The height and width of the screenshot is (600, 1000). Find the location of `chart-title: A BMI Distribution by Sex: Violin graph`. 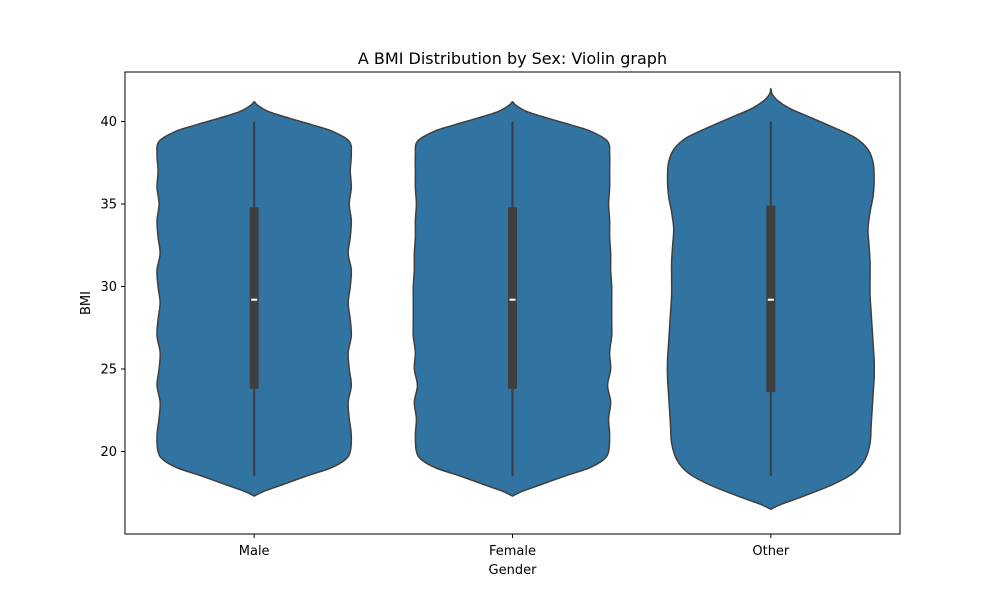

chart-title: A BMI Distribution by Sex: Violin graph is located at coordinates (512, 58).